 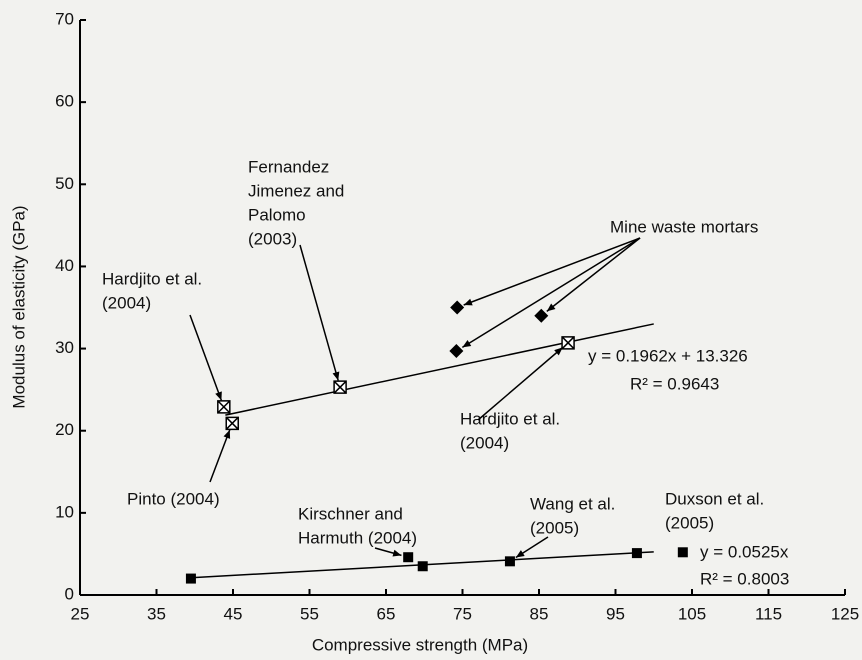 I want to click on y-tick-label: 30, so click(x=64, y=347).